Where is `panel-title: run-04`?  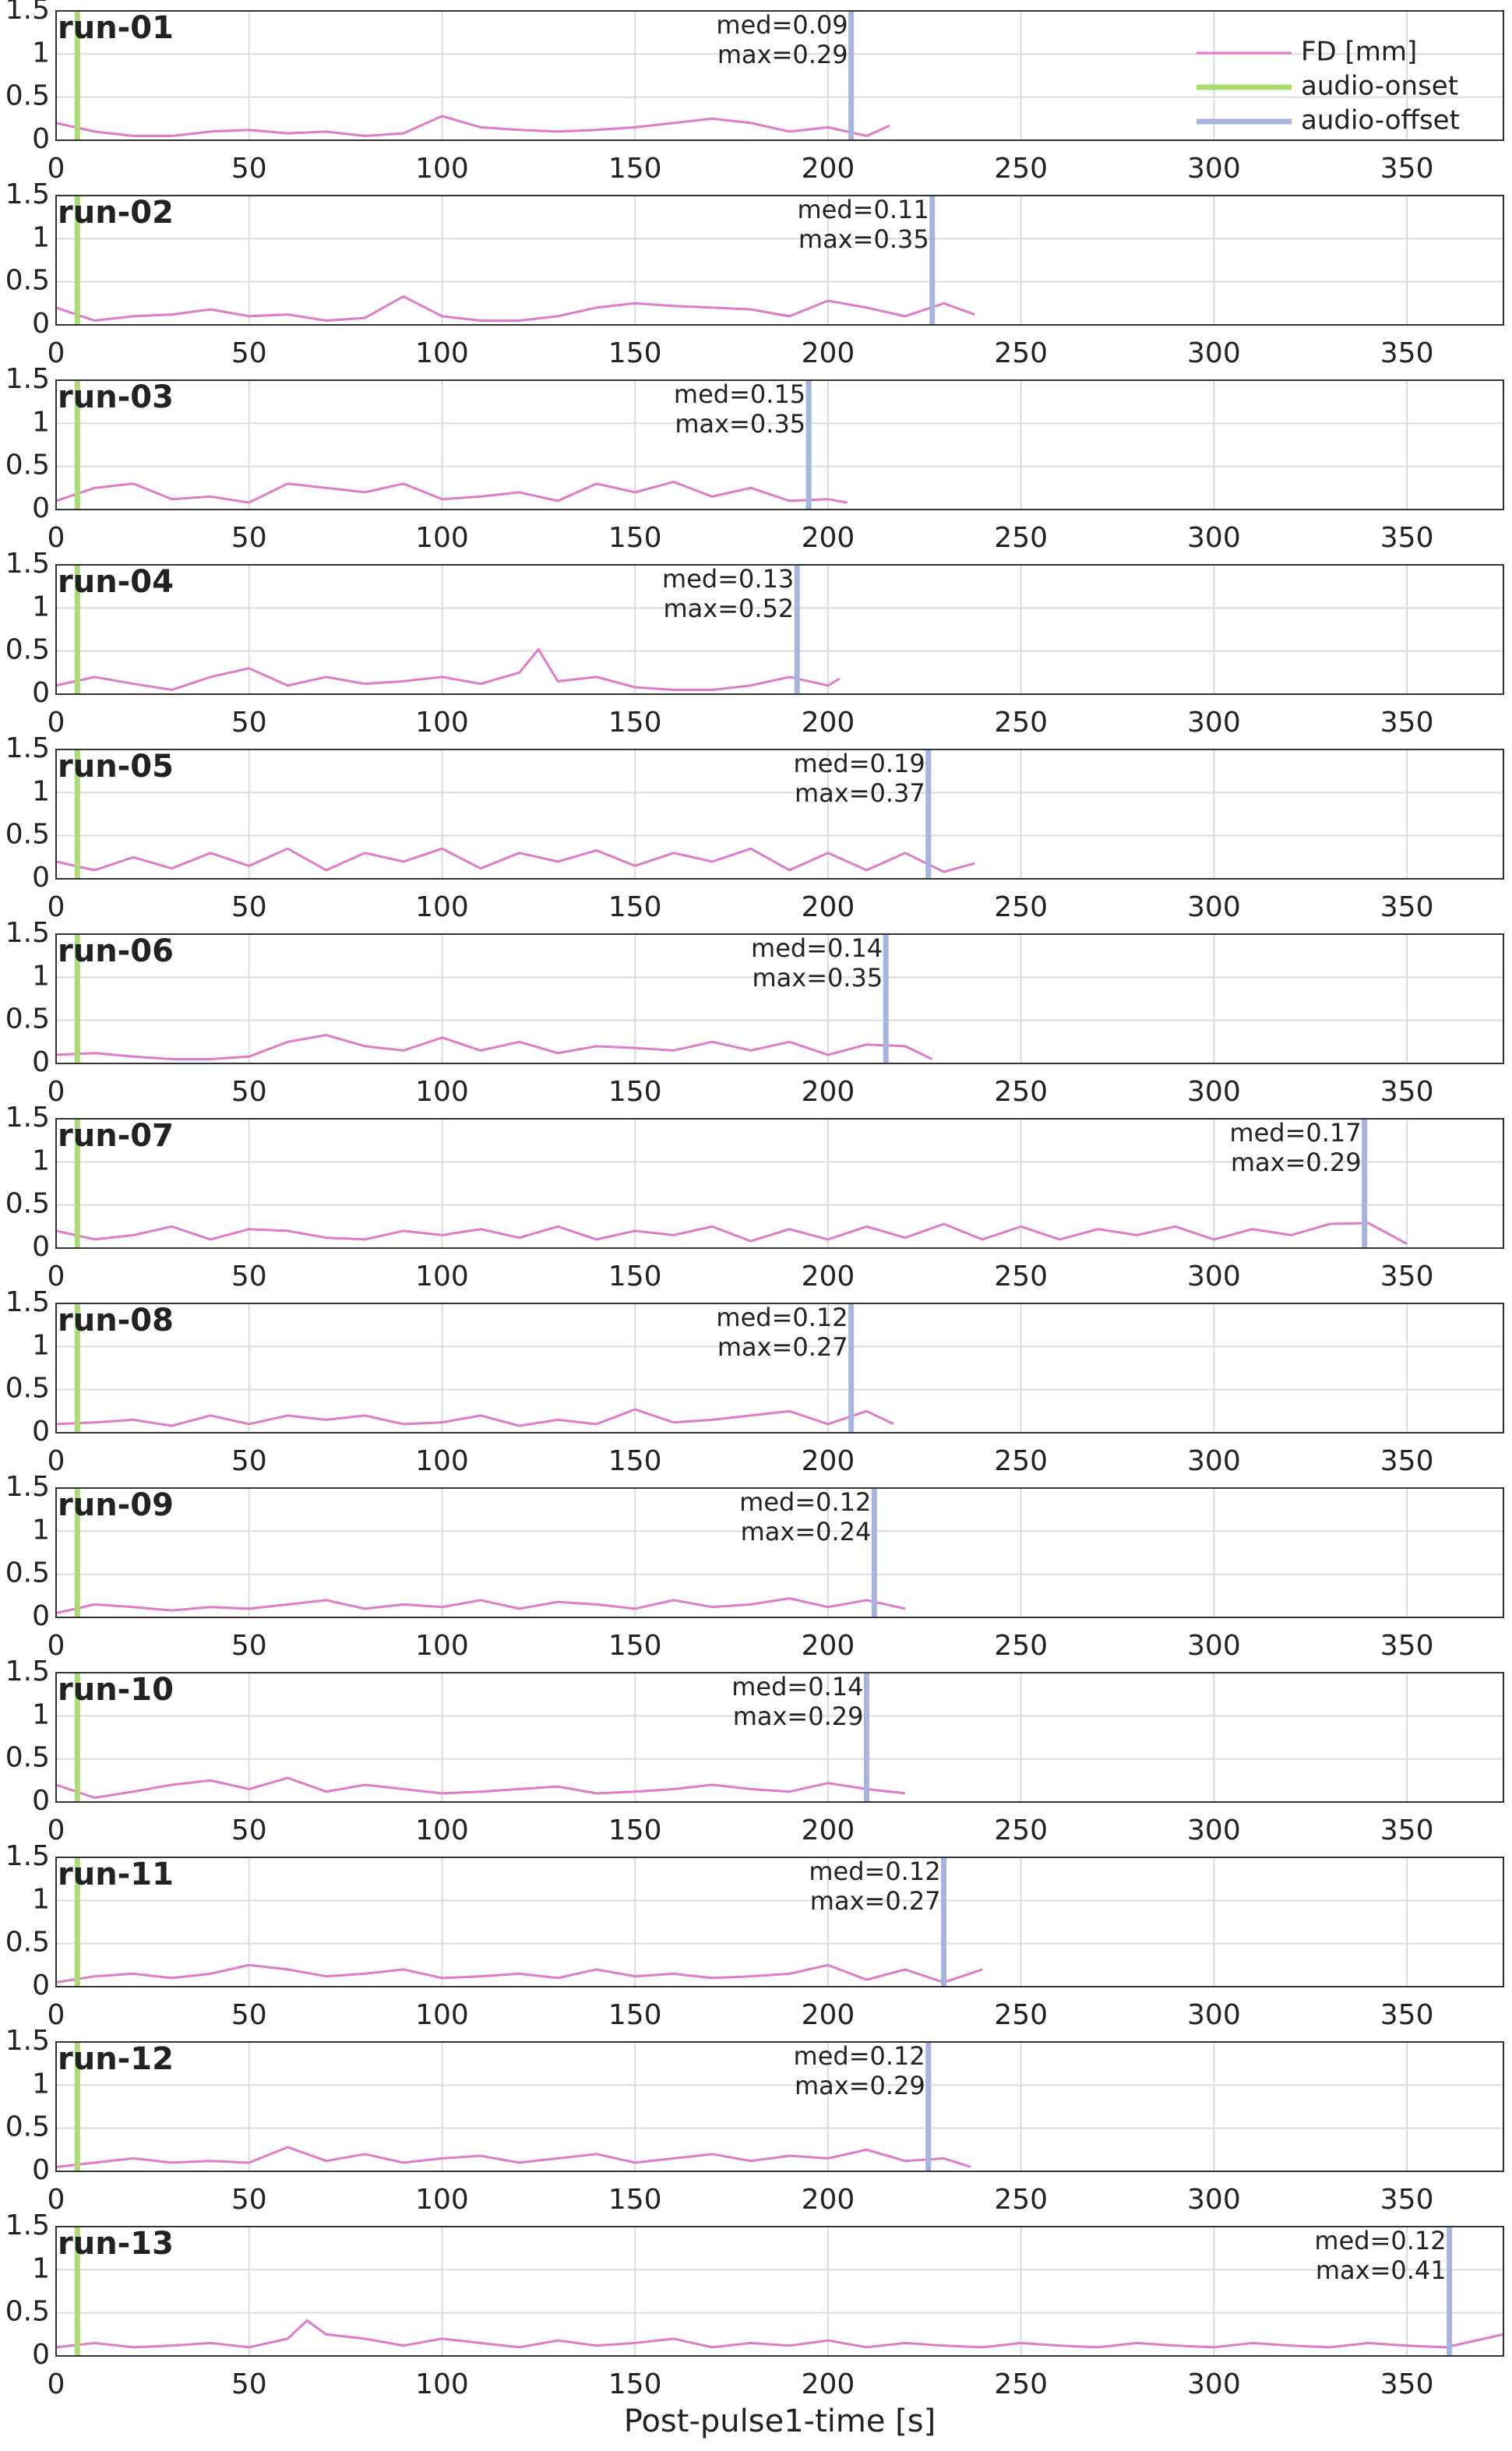 panel-title: run-04 is located at coordinates (116, 582).